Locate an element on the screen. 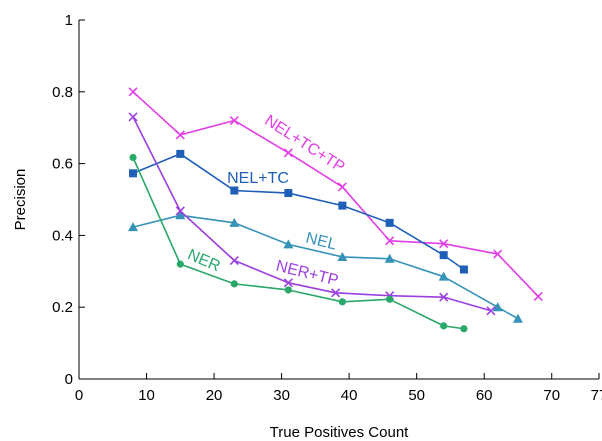  x-axis-title: True Positives Count is located at coordinates (340, 432).